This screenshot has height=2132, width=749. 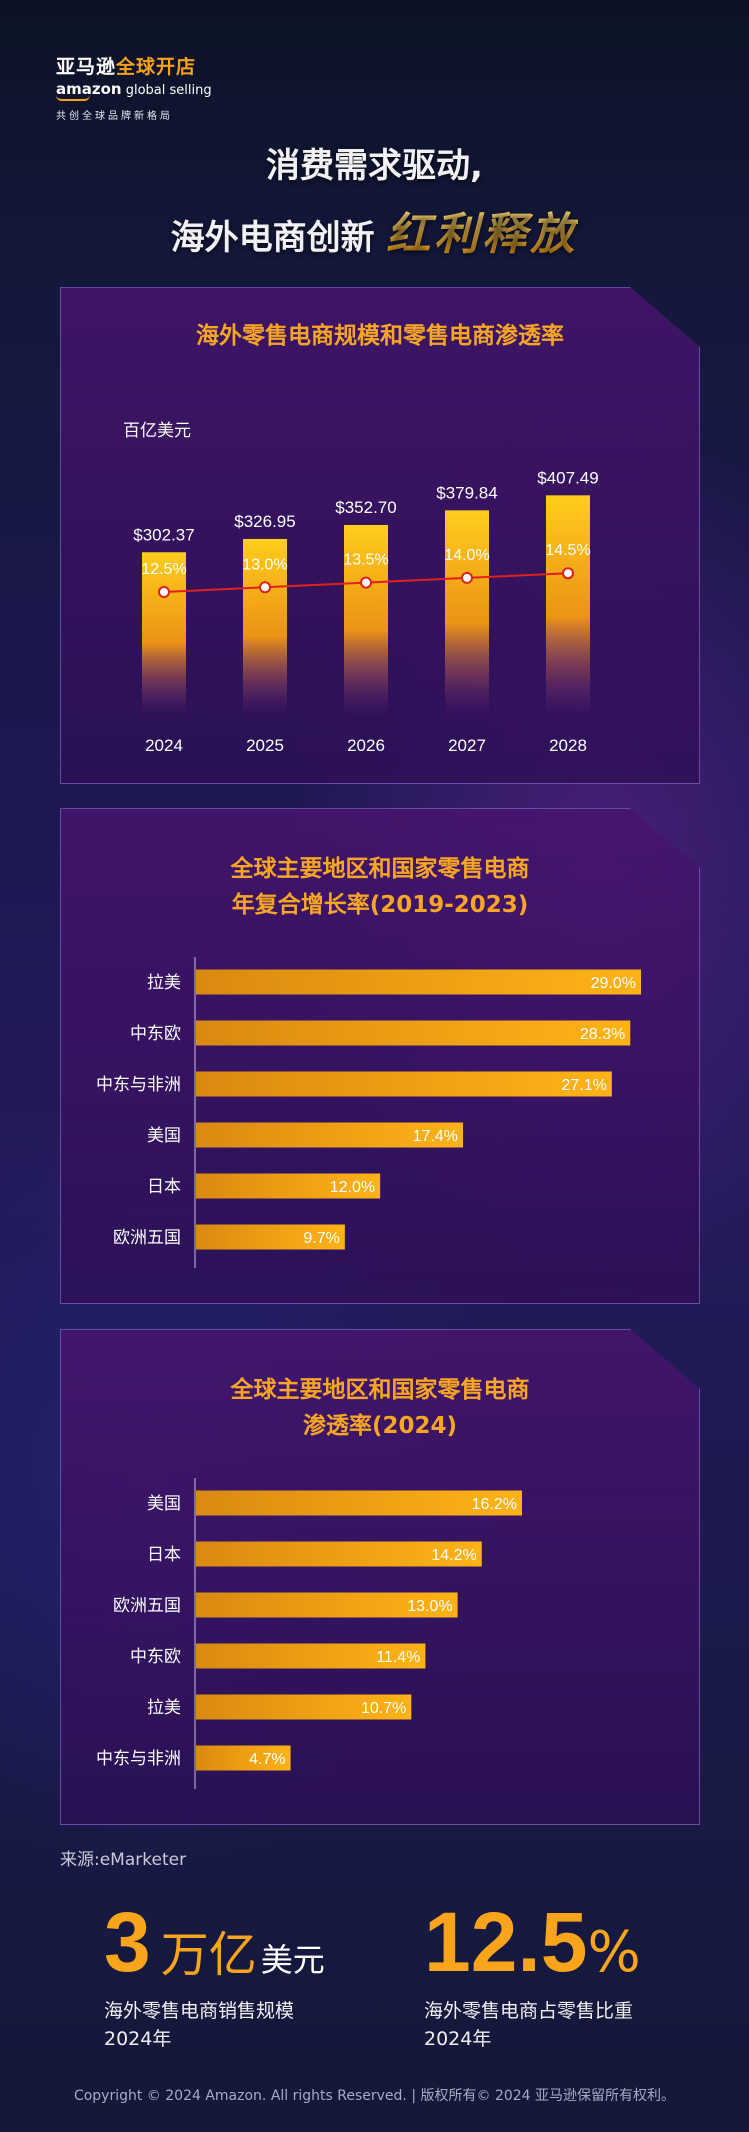 I want to click on x-tick-2028: 2028, so click(x=568, y=745).